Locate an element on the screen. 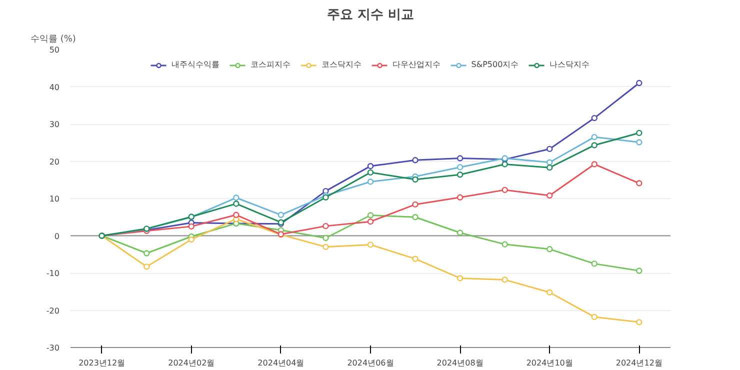 The width and height of the screenshot is (740, 370). y-tick-label: 20 is located at coordinates (54, 161).